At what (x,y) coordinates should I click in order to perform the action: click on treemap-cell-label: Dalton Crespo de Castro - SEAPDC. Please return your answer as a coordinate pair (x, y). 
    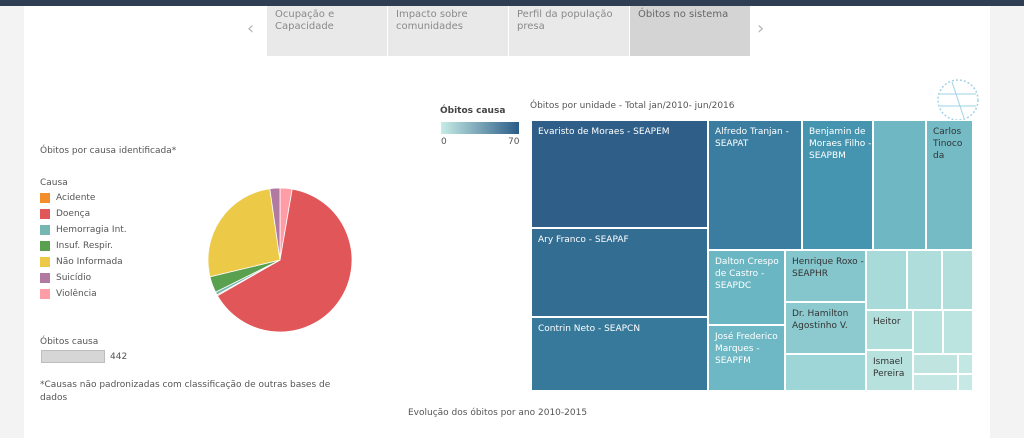
    Looking at the image, I should click on (747, 274).